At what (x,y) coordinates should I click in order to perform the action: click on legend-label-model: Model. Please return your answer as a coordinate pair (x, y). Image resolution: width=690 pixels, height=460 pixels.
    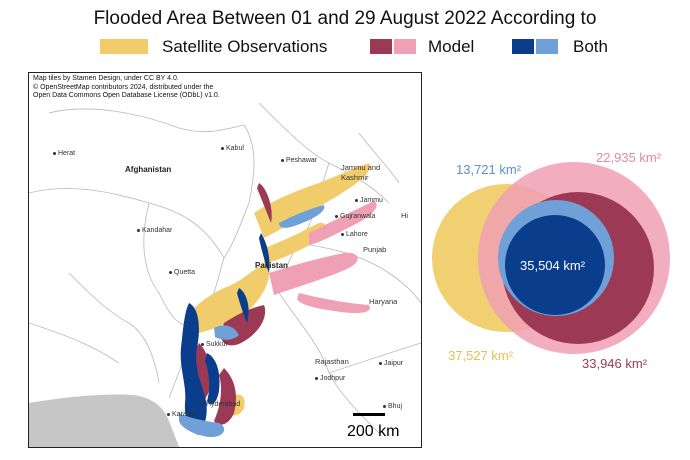
    Looking at the image, I should click on (451, 46).